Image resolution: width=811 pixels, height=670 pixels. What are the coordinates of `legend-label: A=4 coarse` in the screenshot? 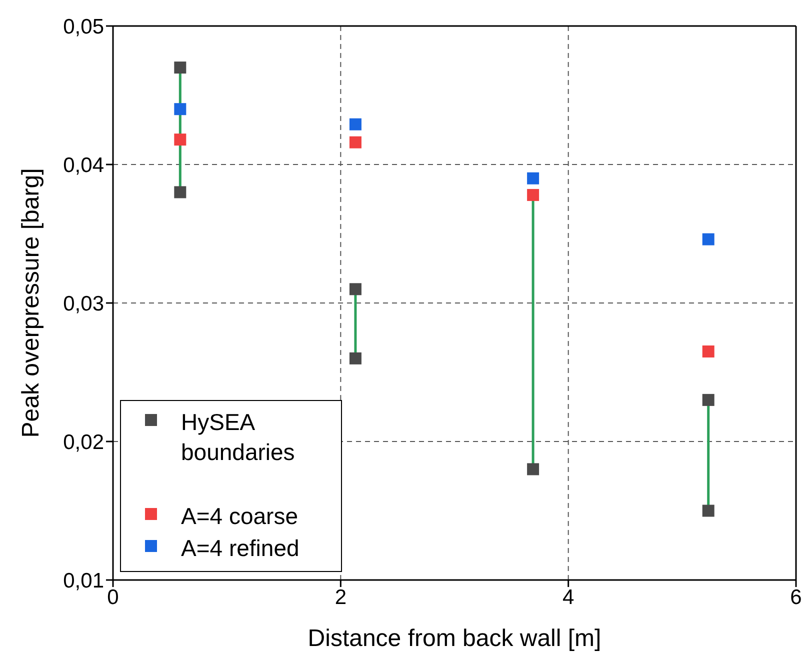 It's located at (239, 516).